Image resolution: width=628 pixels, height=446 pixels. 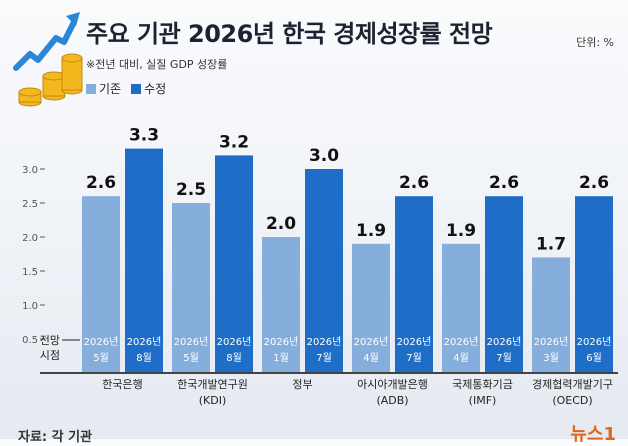 What do you see at coordinates (30, 306) in the screenshot?
I see `y-tick-label: 1.0` at bounding box center [30, 306].